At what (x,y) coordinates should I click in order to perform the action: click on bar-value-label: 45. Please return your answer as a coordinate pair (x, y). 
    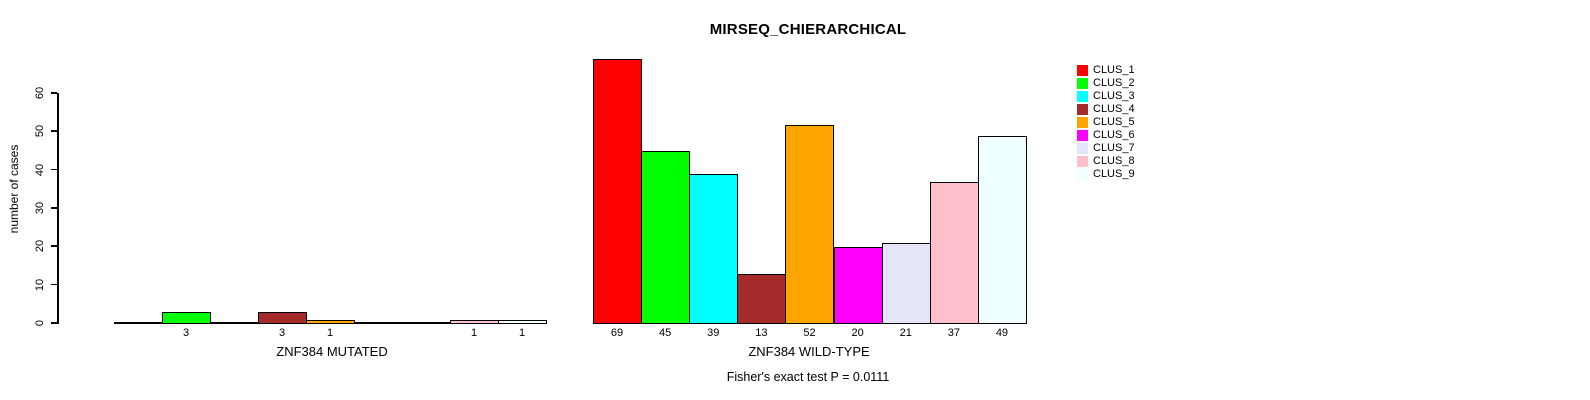
    Looking at the image, I should click on (665, 333).